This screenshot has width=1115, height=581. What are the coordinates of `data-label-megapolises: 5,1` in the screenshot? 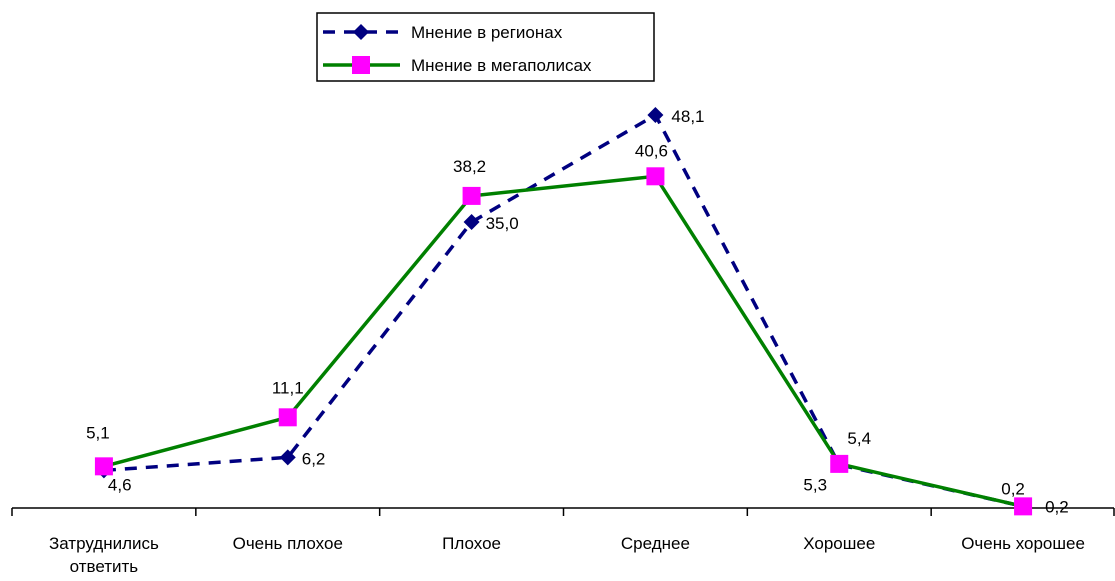 It's located at (98, 432).